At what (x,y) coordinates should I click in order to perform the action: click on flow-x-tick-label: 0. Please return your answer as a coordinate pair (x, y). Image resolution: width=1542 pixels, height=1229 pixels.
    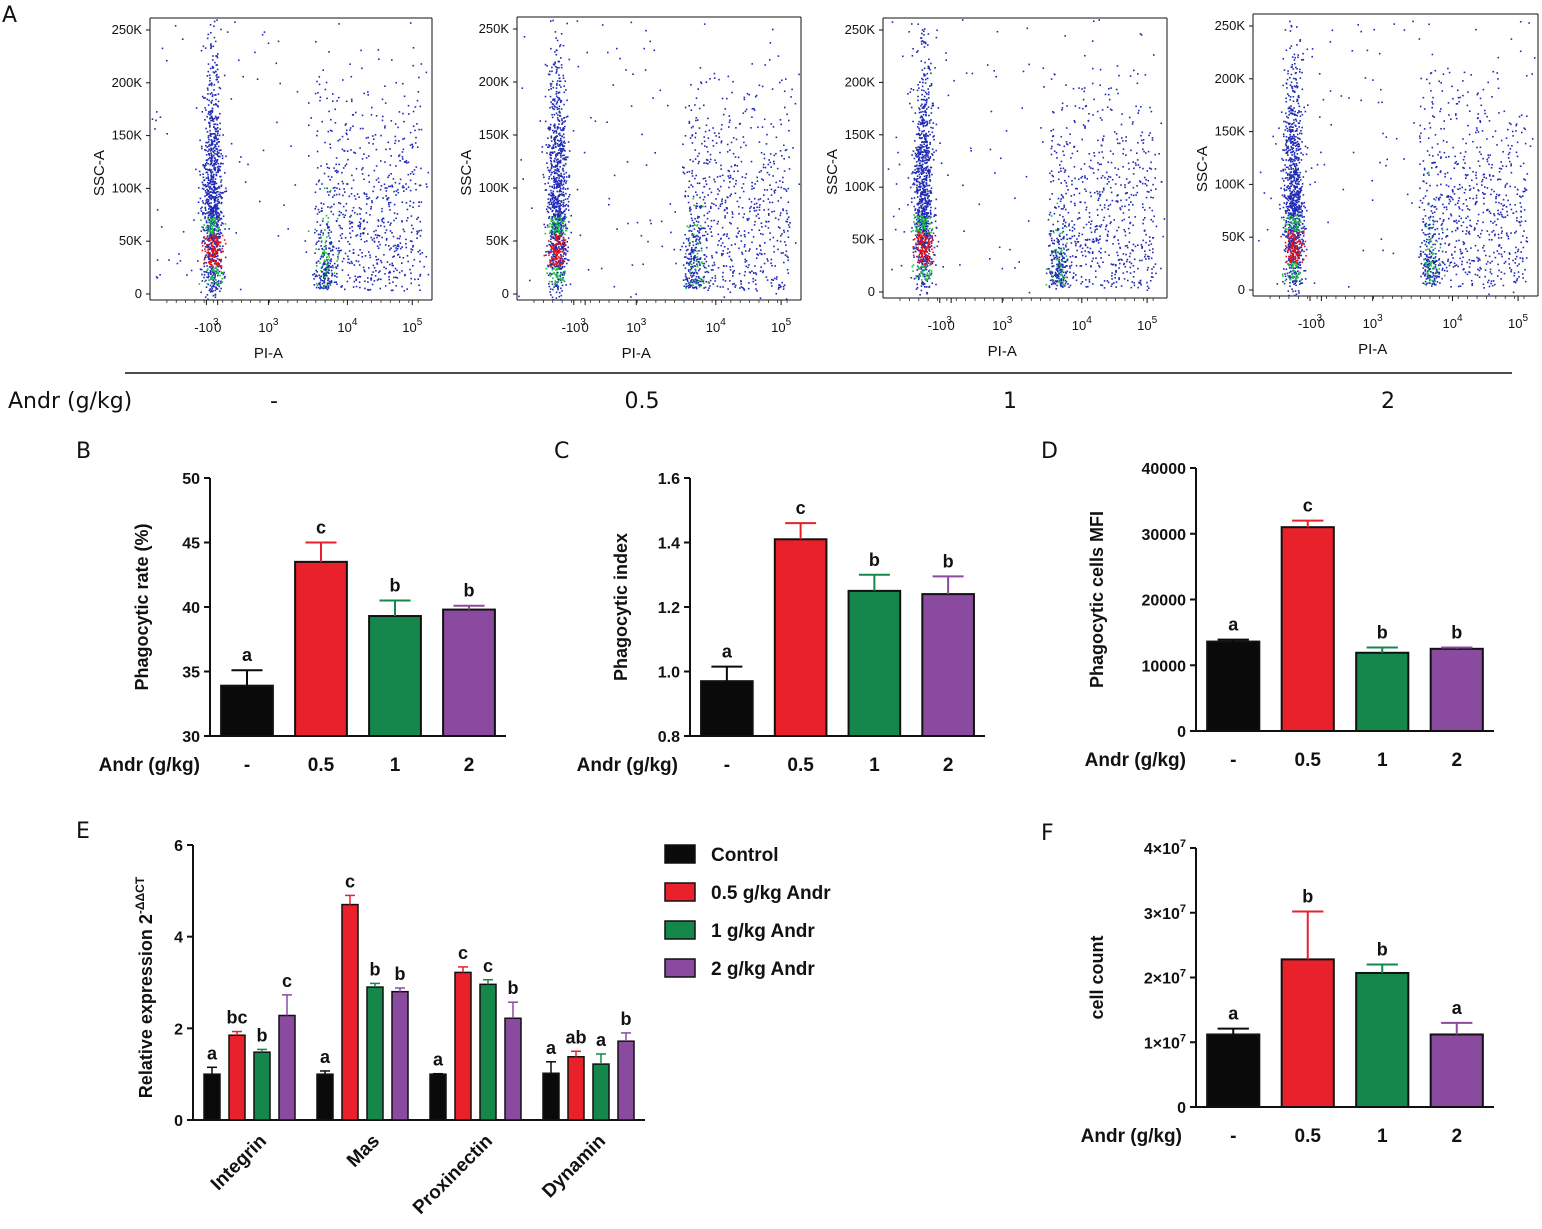
    Looking at the image, I should click on (585, 327).